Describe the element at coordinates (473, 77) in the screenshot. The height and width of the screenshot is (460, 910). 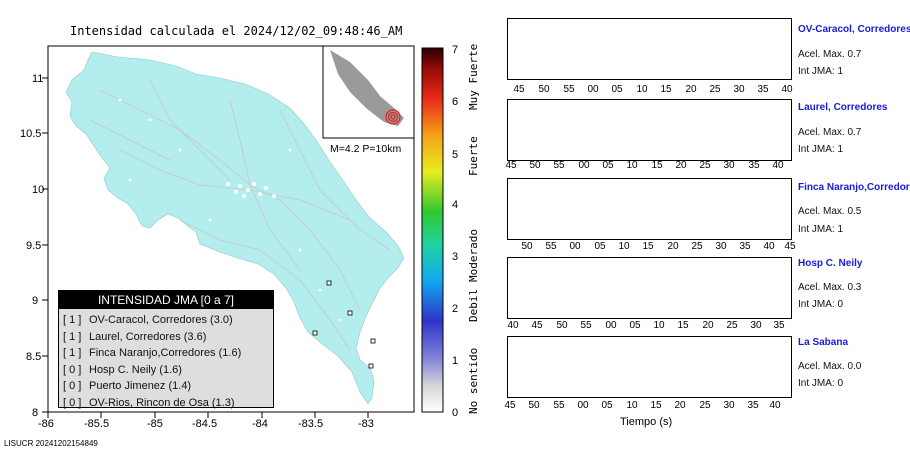
I see `colorbar-category: Muy Fuerte` at that location.